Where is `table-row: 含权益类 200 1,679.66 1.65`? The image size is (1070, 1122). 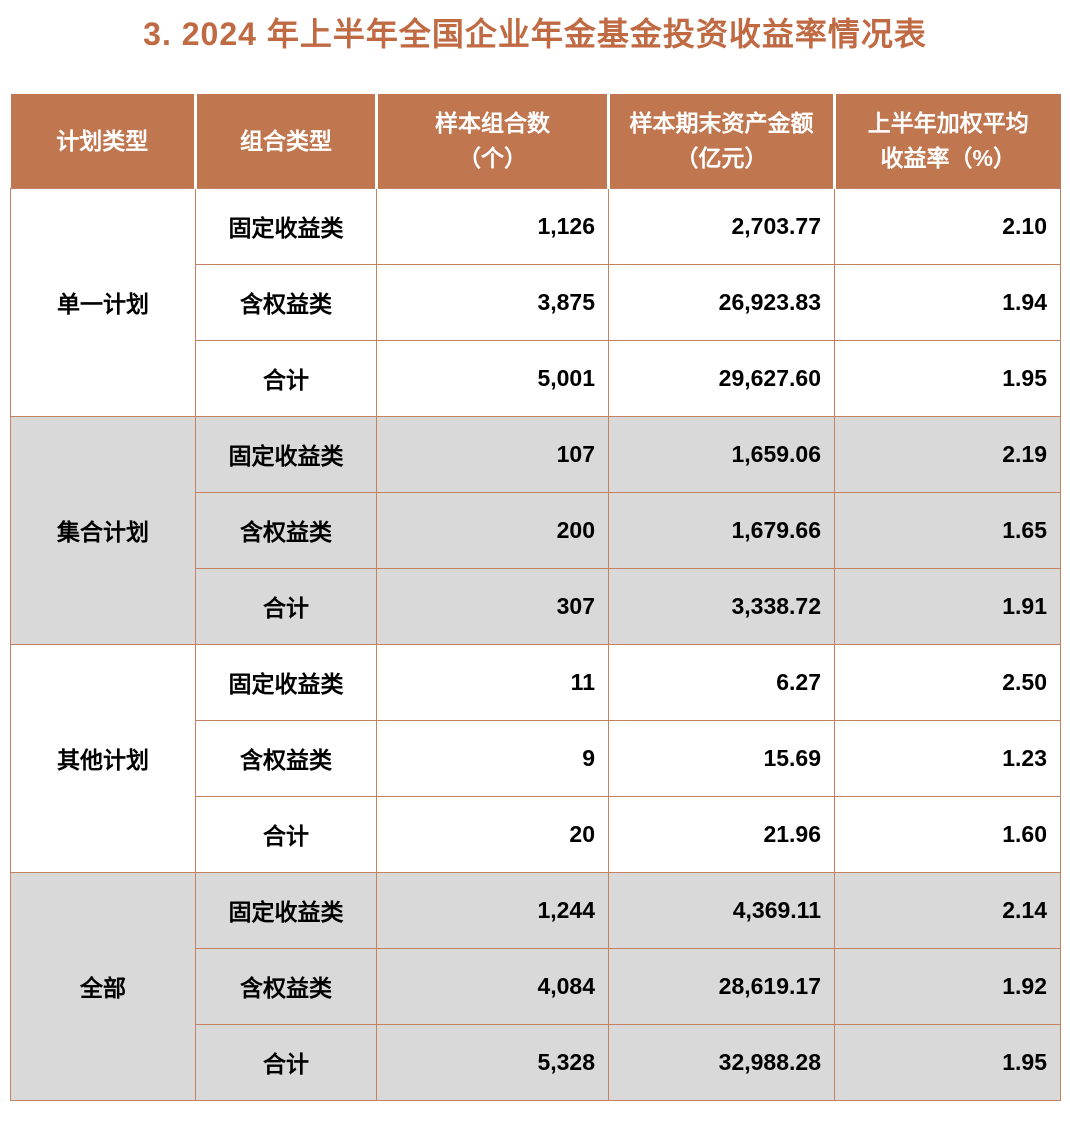
table-row: 含权益类 200 1,679.66 1.65 is located at coordinates (536, 530).